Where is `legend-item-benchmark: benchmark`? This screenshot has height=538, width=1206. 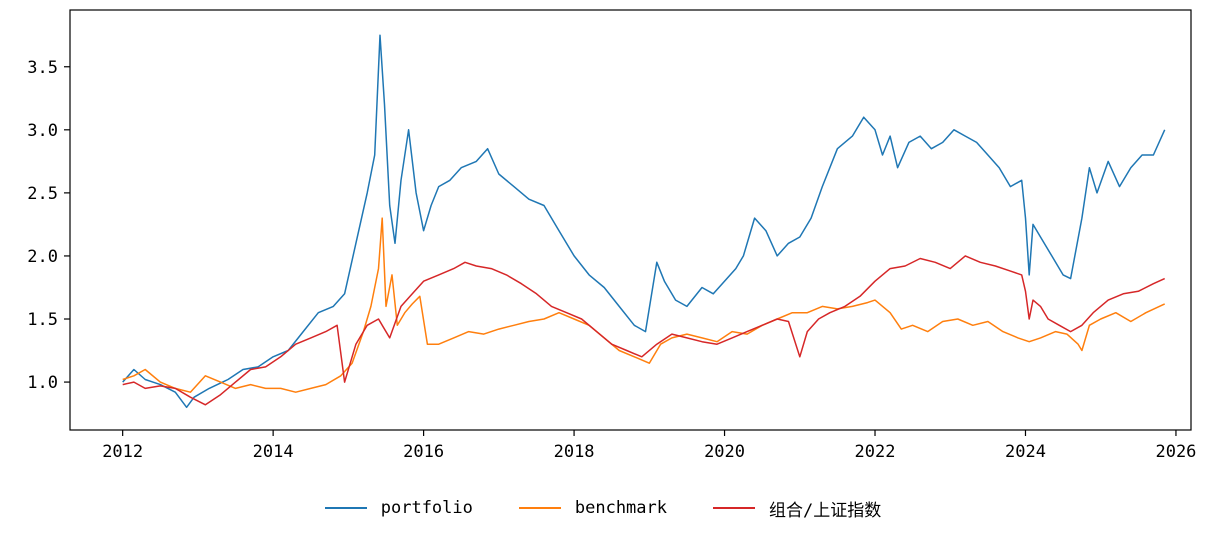 legend-item-benchmark: benchmark is located at coordinates (592, 508).